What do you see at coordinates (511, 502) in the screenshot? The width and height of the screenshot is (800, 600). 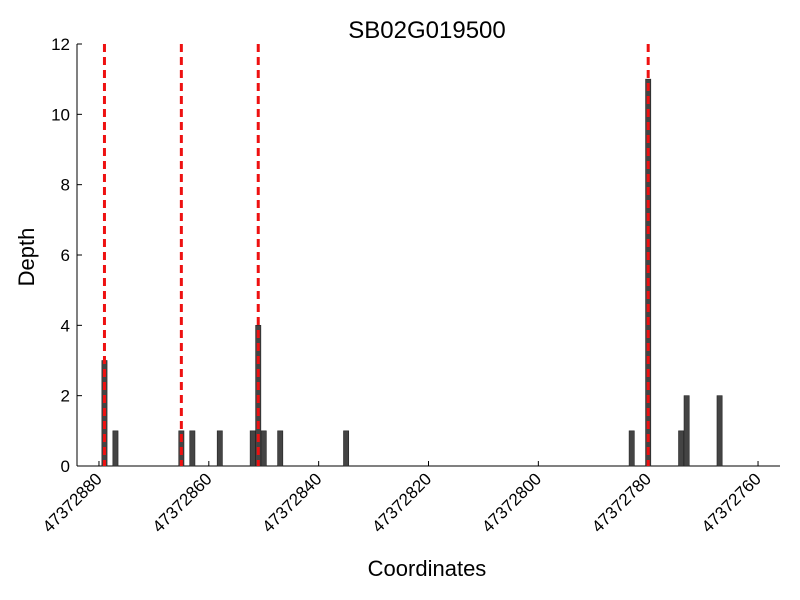 I see `x-tick-label: 47372800` at bounding box center [511, 502].